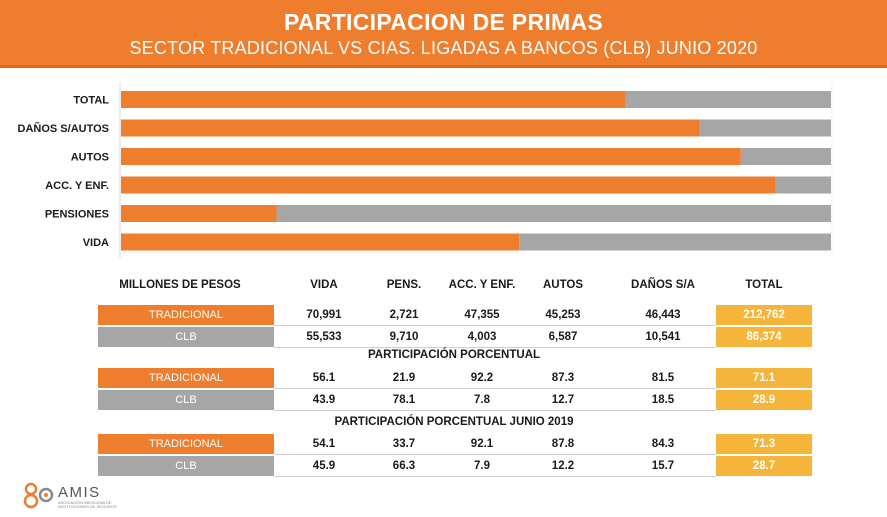 The width and height of the screenshot is (887, 517). Describe the element at coordinates (764, 444) in the screenshot. I see `total-cell: 71.3` at that location.